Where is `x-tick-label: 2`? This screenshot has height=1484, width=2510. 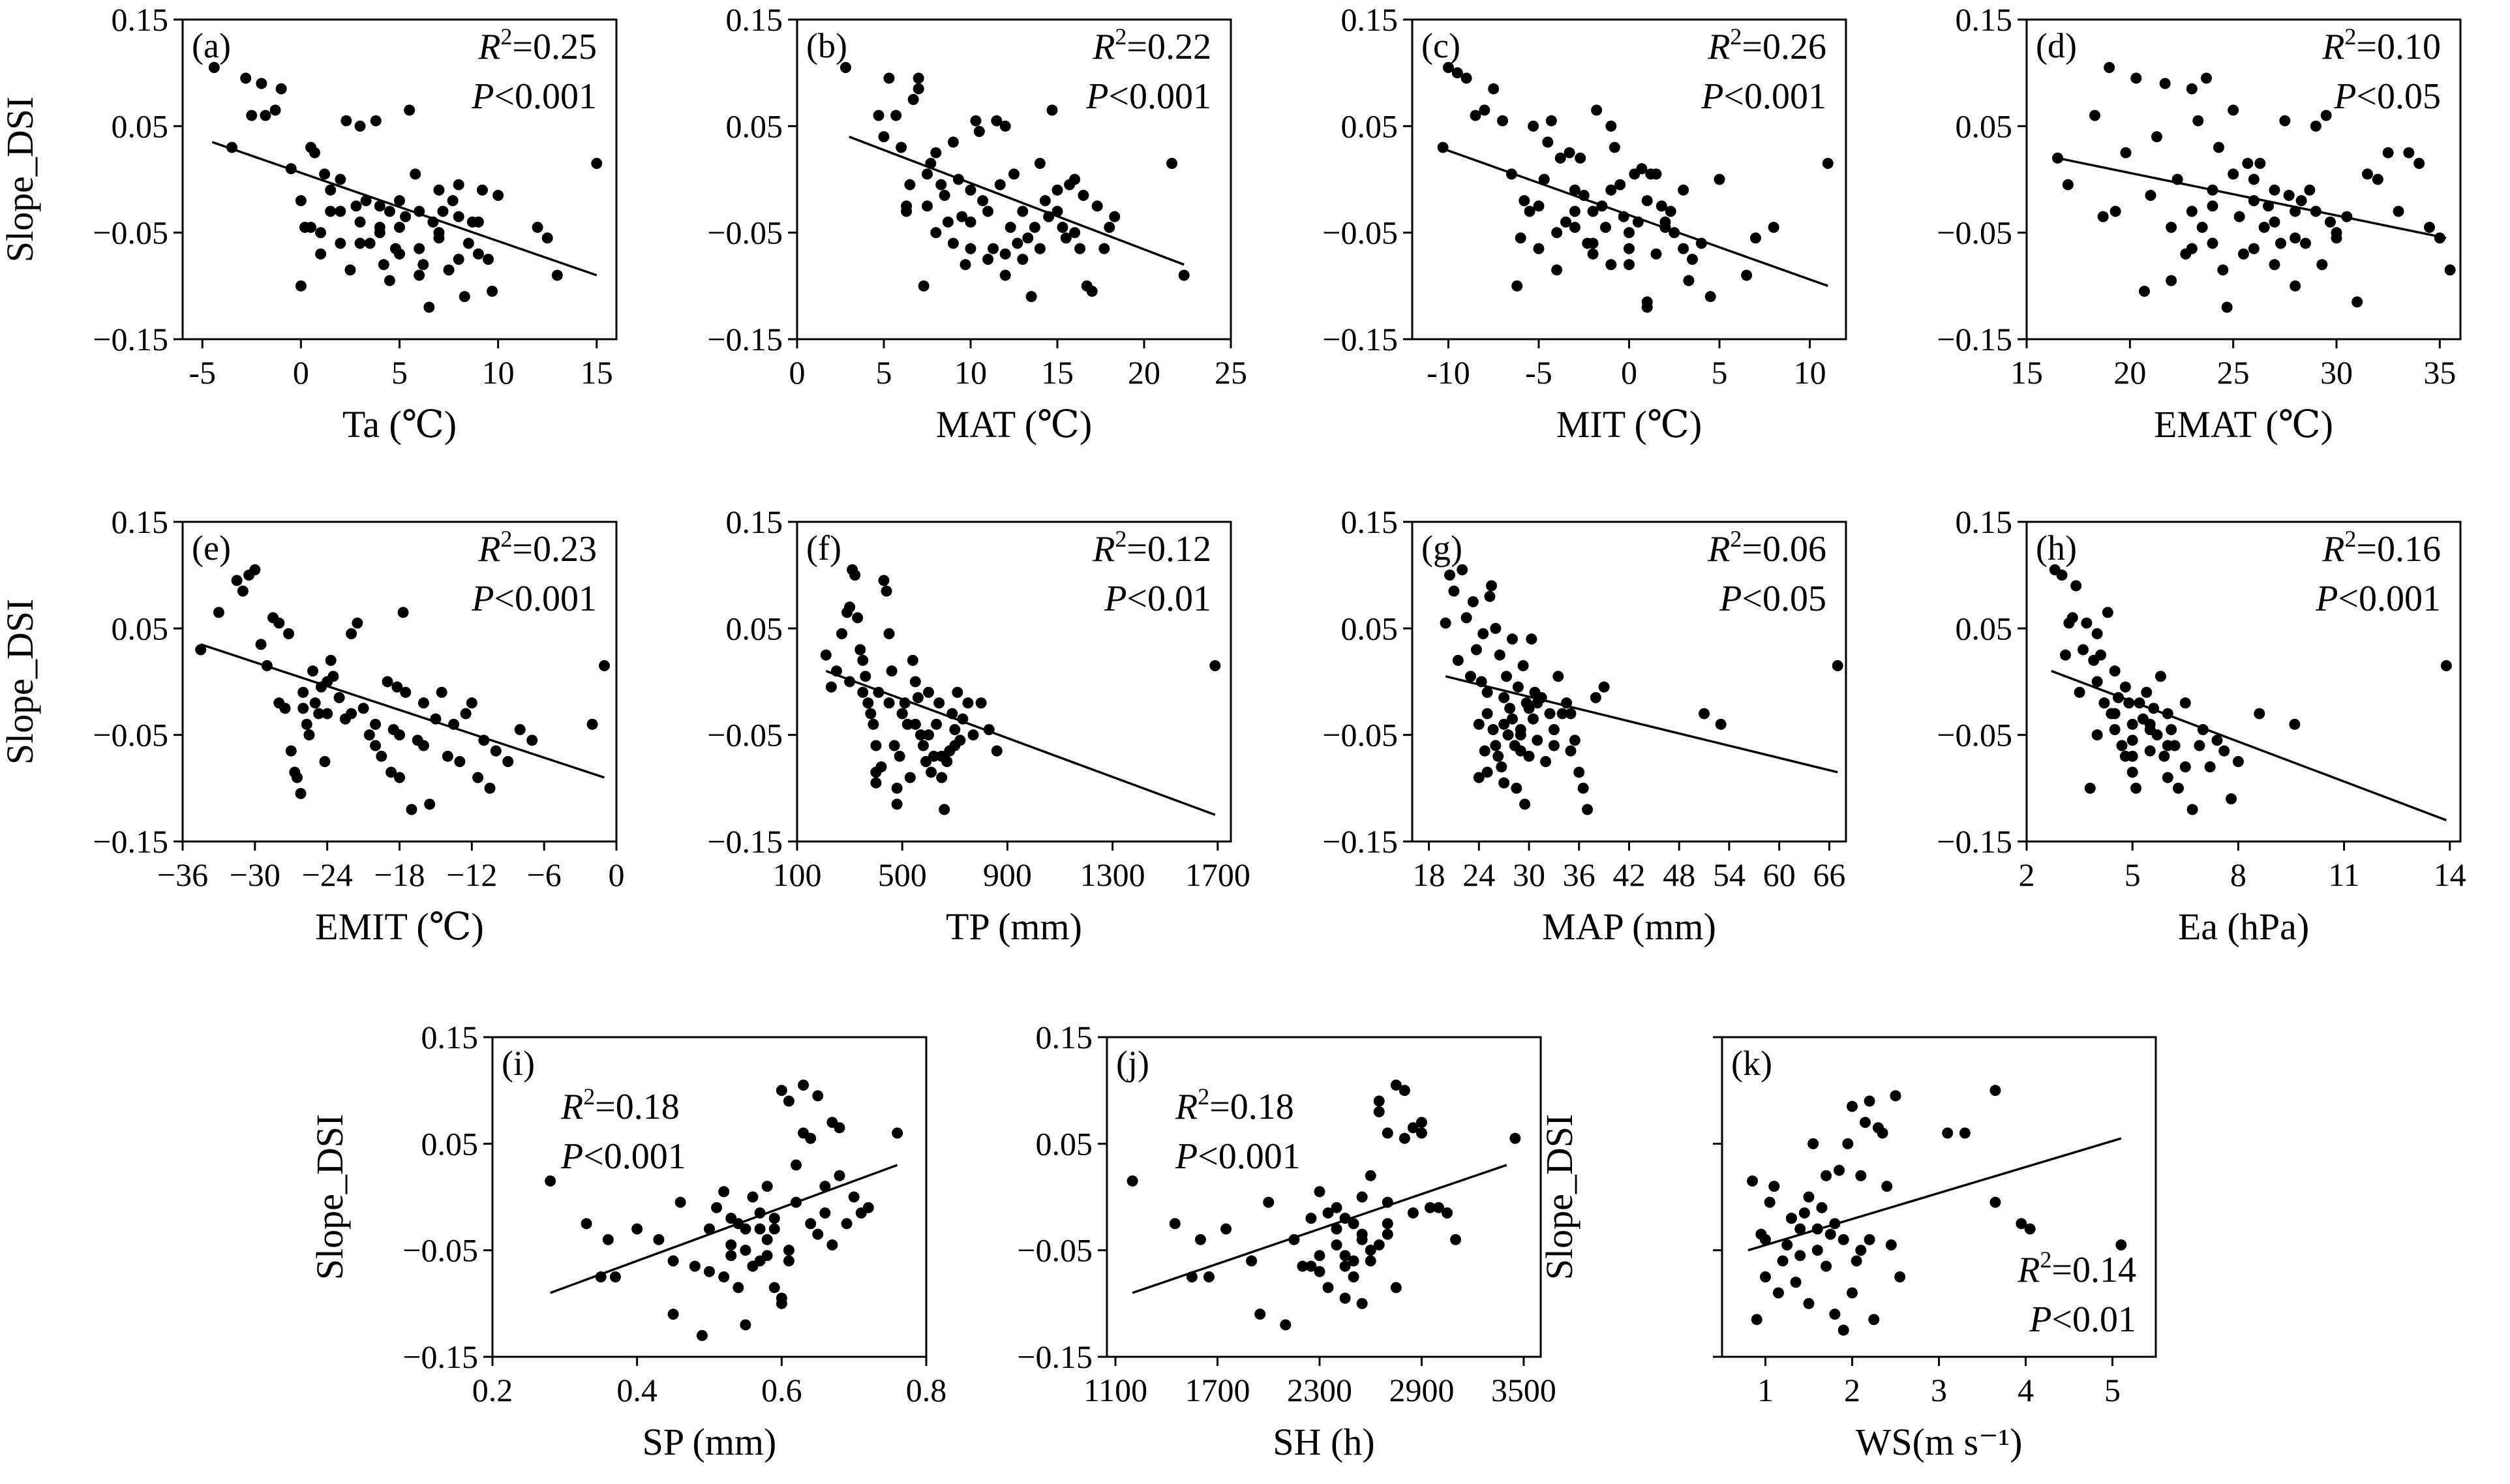 x-tick-label: 2 is located at coordinates (1852, 1390).